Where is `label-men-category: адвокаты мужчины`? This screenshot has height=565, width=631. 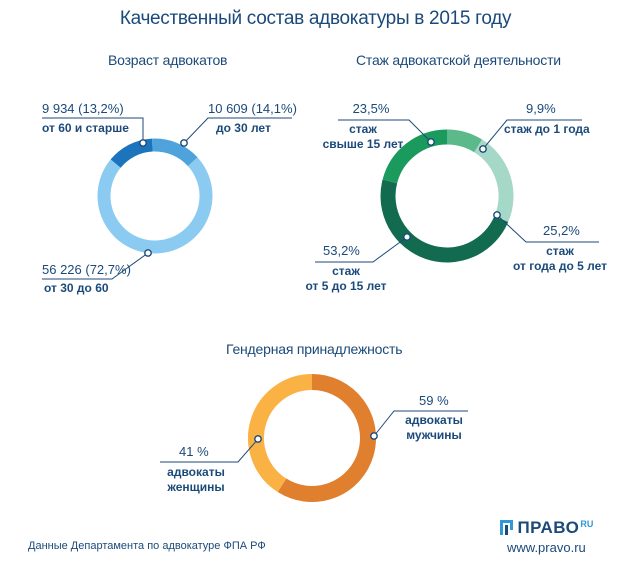 label-men-category: адвокаты мужчины is located at coordinates (434, 427).